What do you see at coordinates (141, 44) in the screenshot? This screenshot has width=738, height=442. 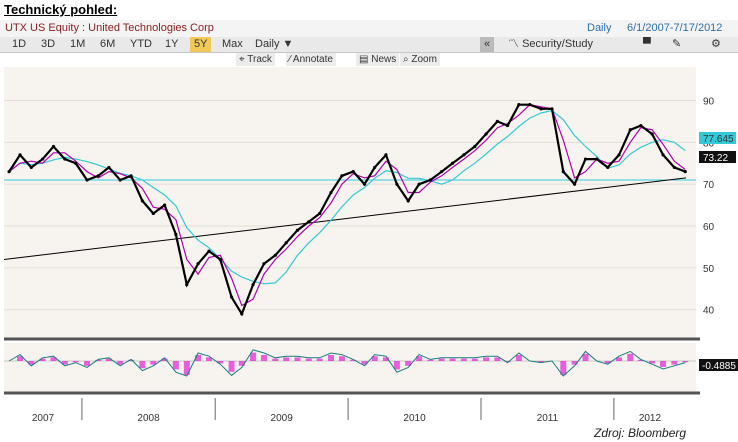 I see `period-ytd-button: YTD` at bounding box center [141, 44].